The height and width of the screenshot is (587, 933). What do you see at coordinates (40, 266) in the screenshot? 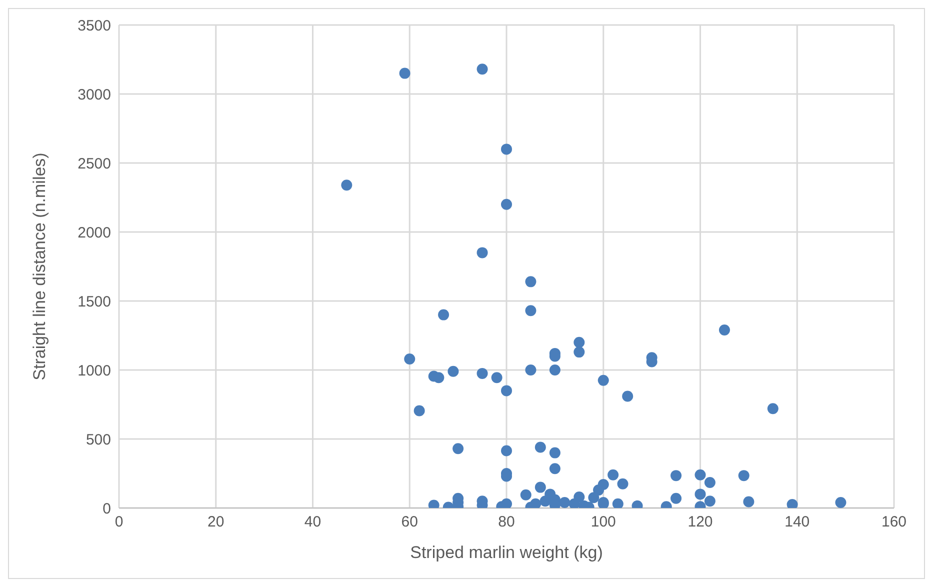
I see `y-axis-title: Straight line distance (n.miles)` at bounding box center [40, 266].